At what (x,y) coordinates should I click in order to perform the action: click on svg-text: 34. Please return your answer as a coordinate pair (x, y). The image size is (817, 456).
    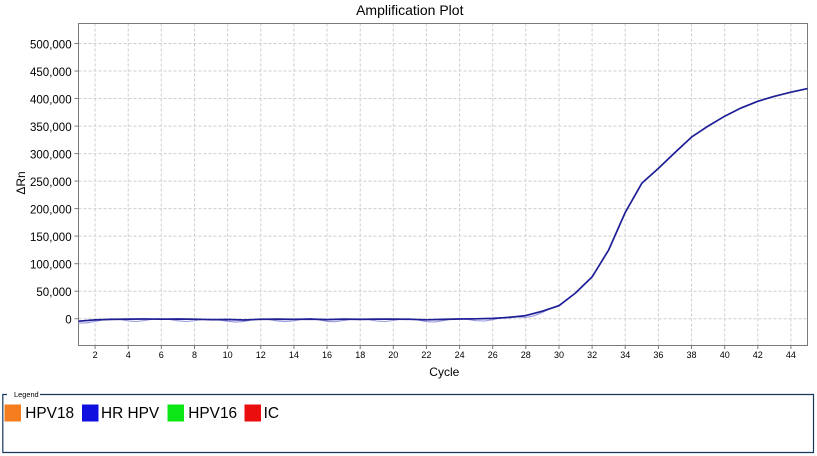
    Looking at the image, I should click on (625, 355).